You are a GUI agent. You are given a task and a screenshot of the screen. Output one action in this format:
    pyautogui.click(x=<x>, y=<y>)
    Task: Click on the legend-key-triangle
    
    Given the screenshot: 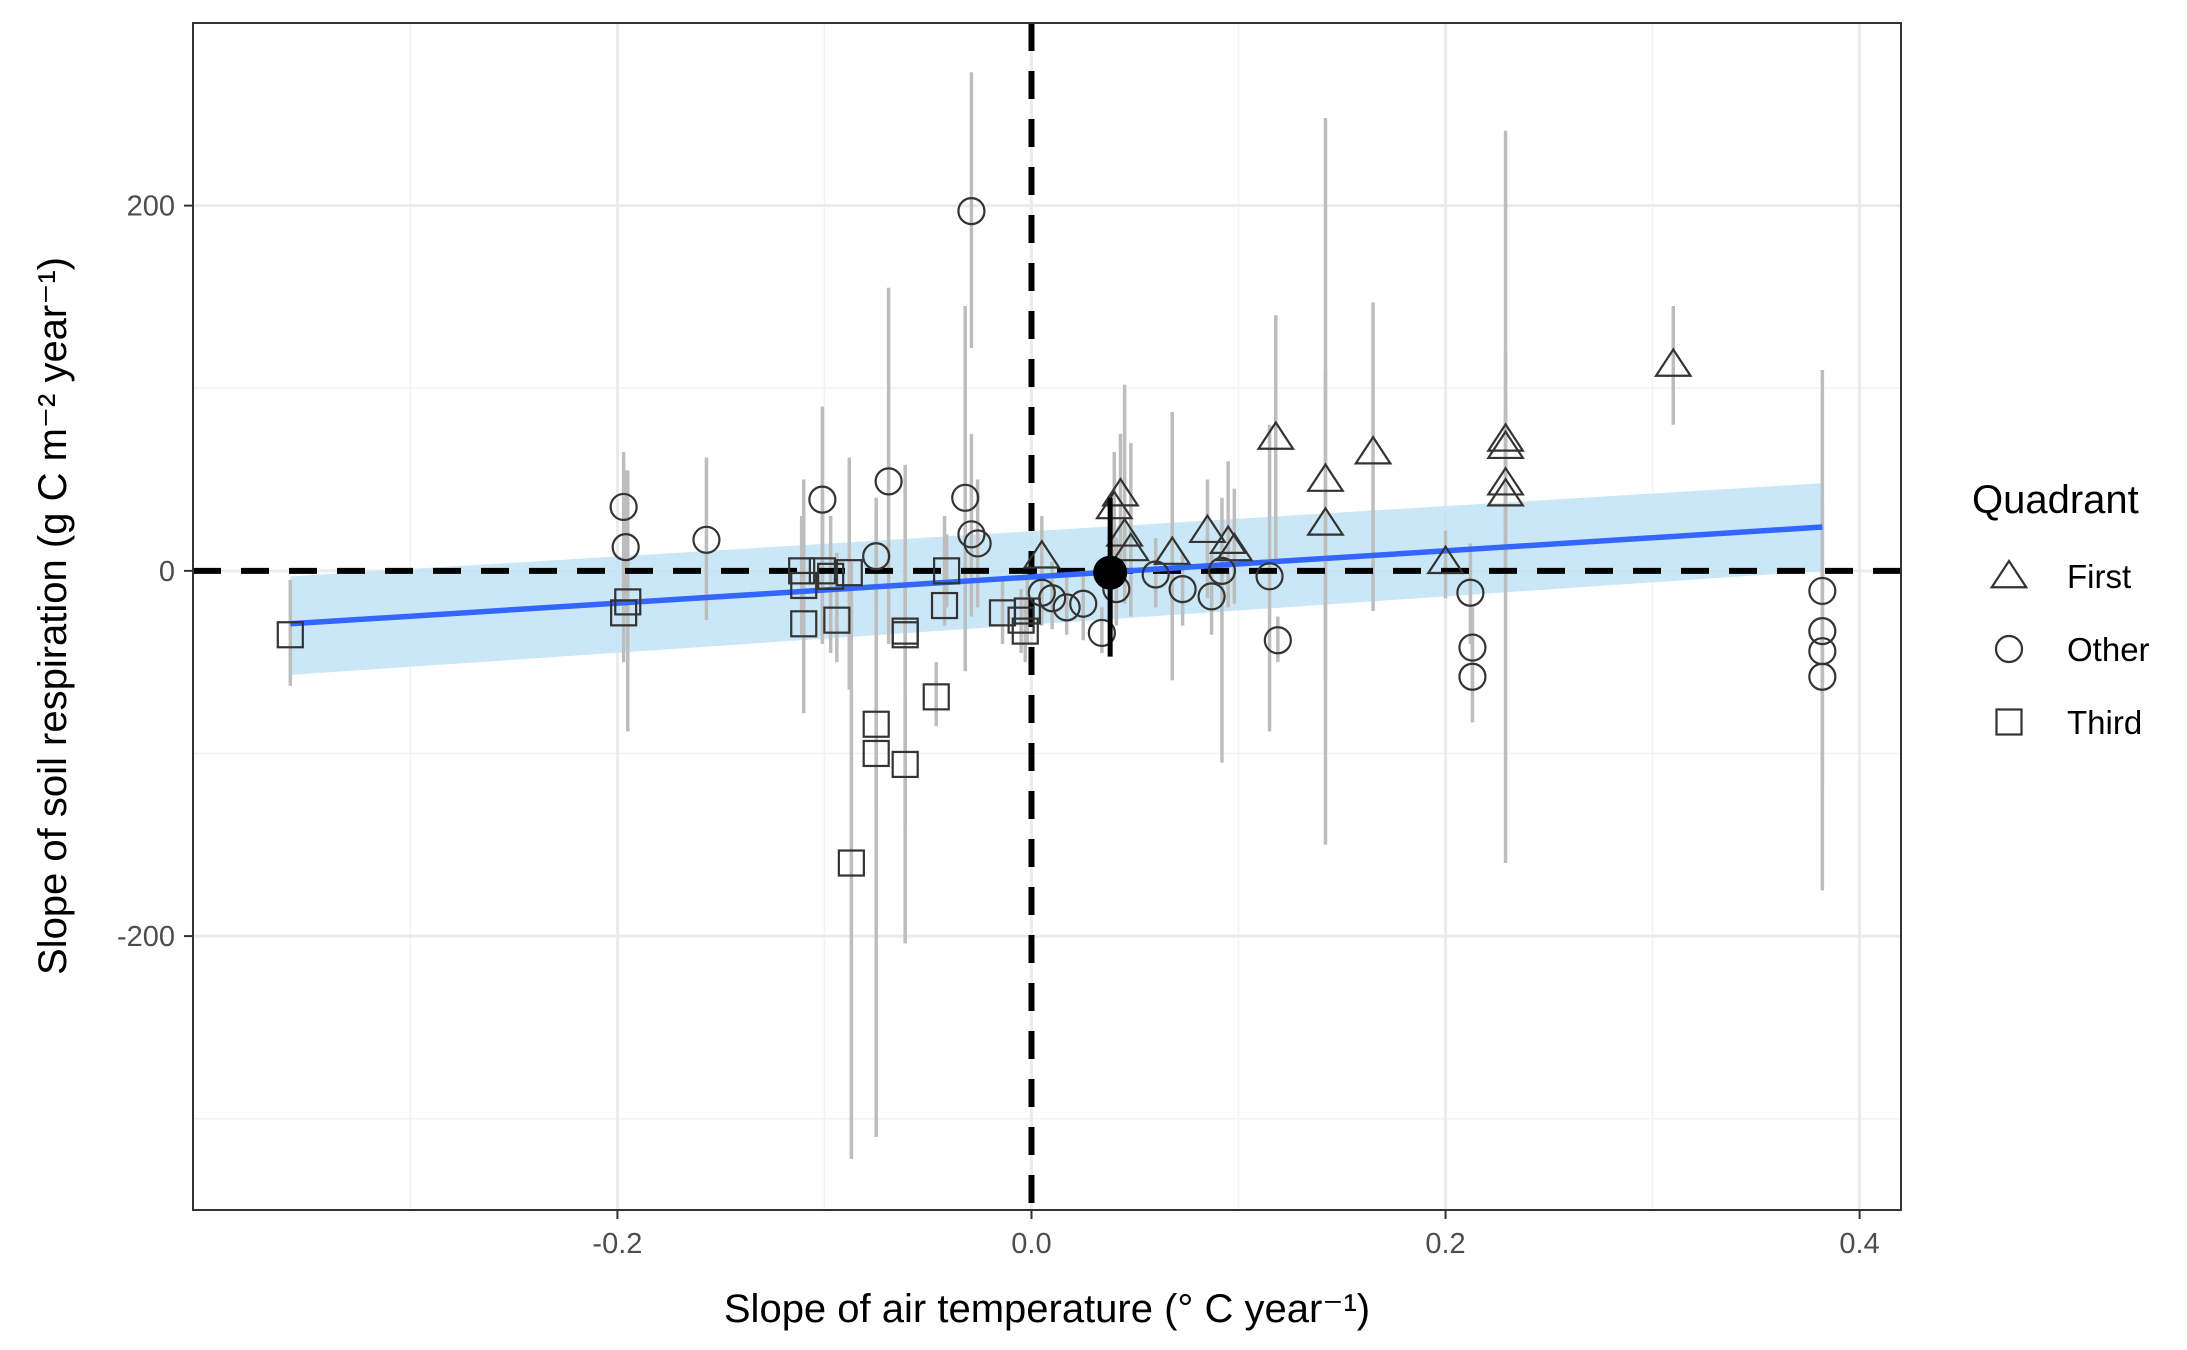 What is the action you would take?
    pyautogui.click(x=2009, y=573)
    